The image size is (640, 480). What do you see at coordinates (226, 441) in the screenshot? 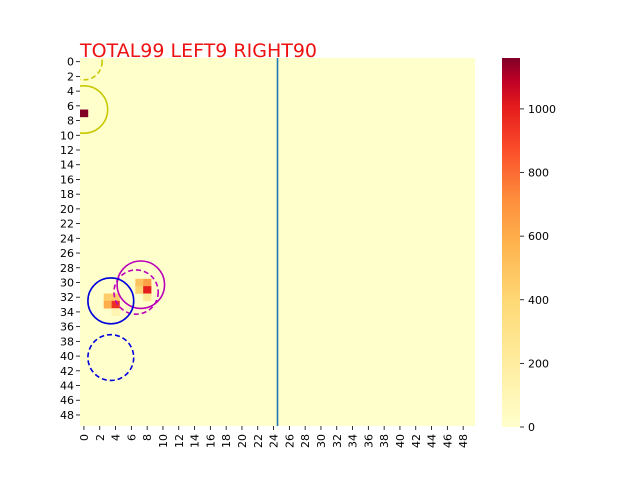
I see `x-tick-label: 18` at bounding box center [226, 441].